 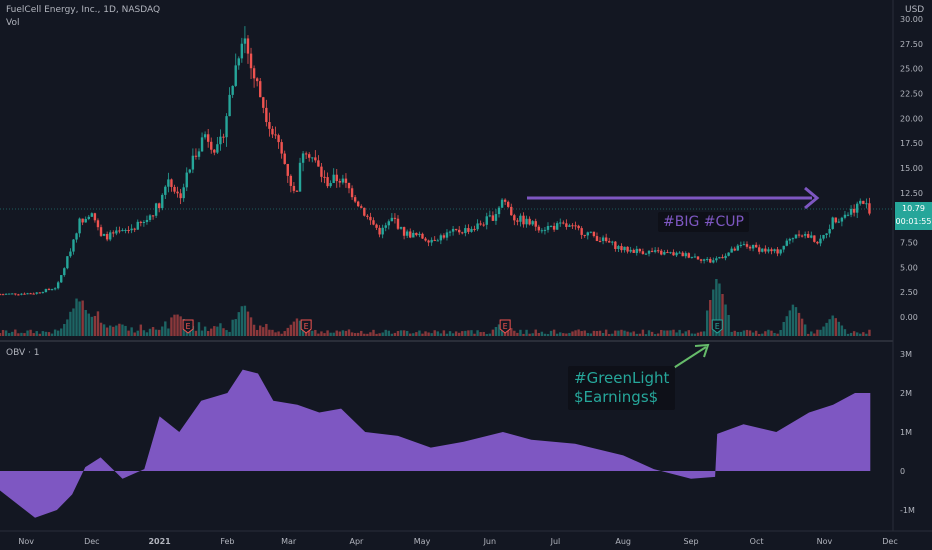 I want to click on price-tick-label: 20.00, so click(x=911, y=118).